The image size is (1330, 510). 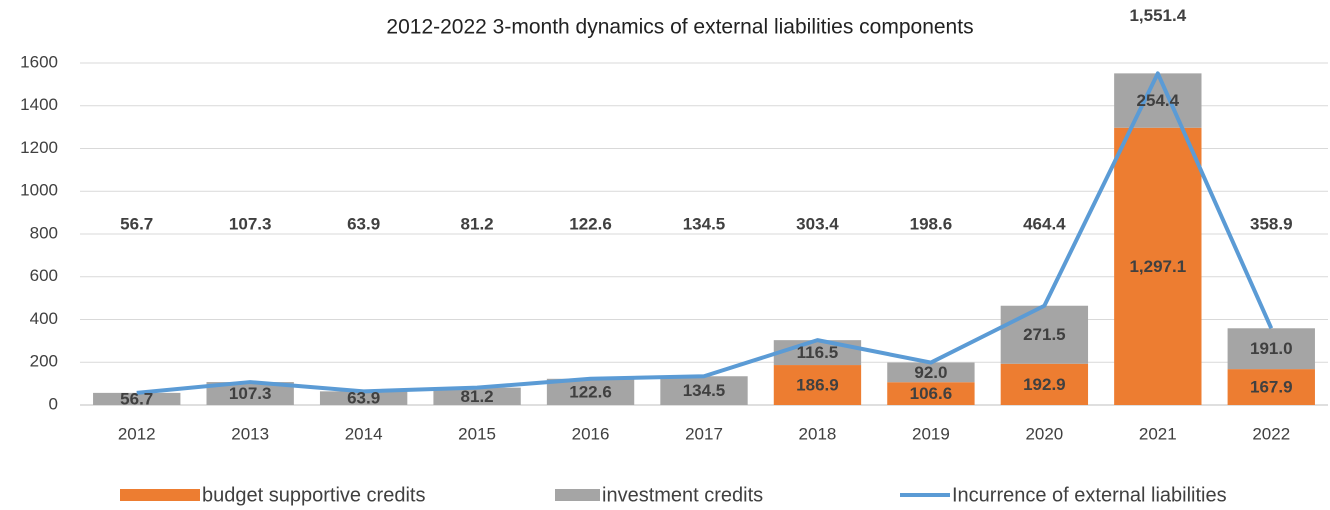 What do you see at coordinates (931, 433) in the screenshot?
I see `x-tick-label: 2019` at bounding box center [931, 433].